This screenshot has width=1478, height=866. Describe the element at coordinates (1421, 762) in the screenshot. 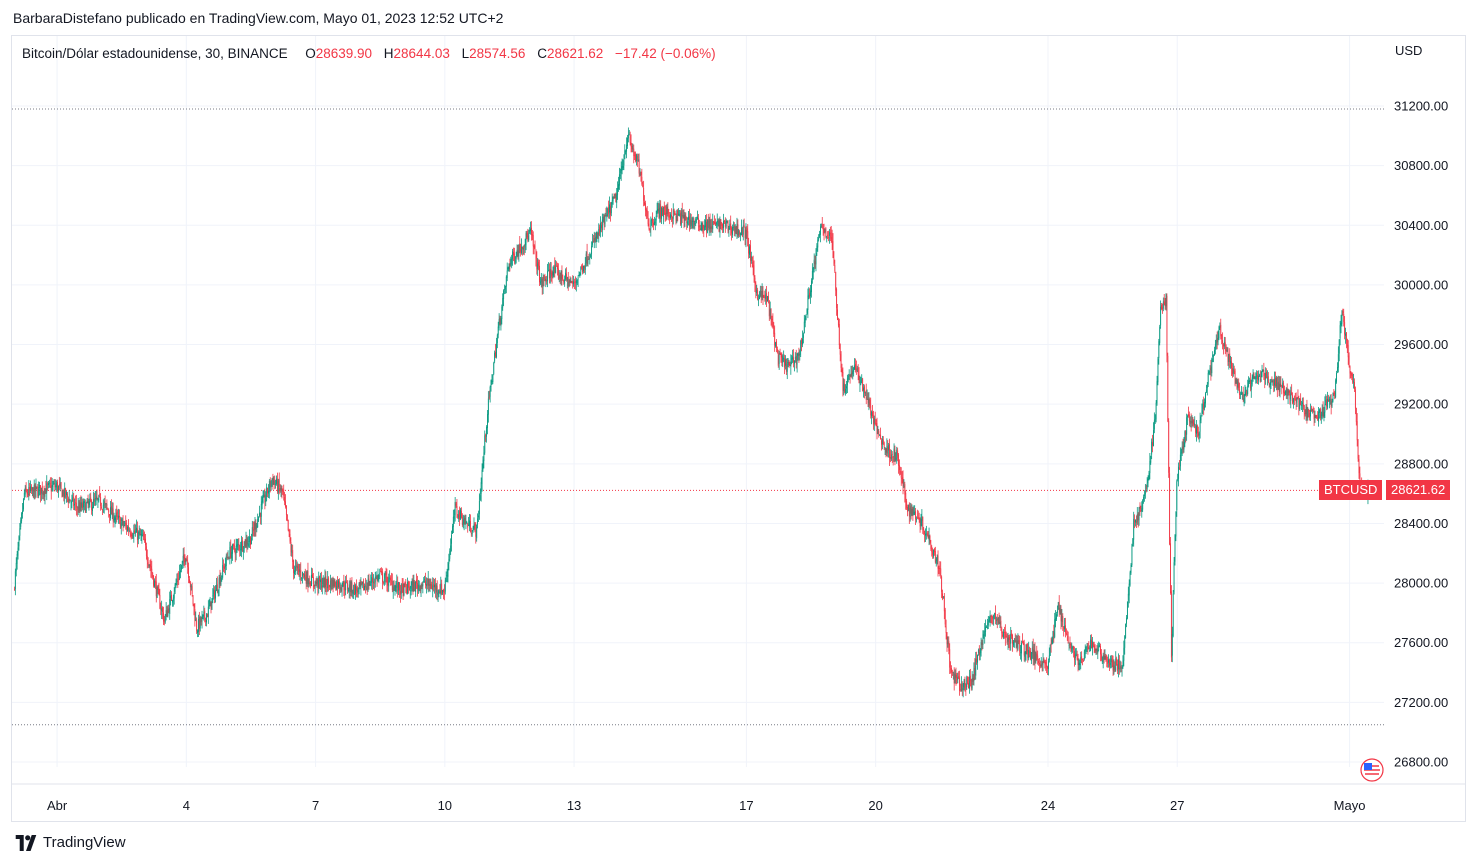

I see `y-tick-label: 26800.00` at that location.